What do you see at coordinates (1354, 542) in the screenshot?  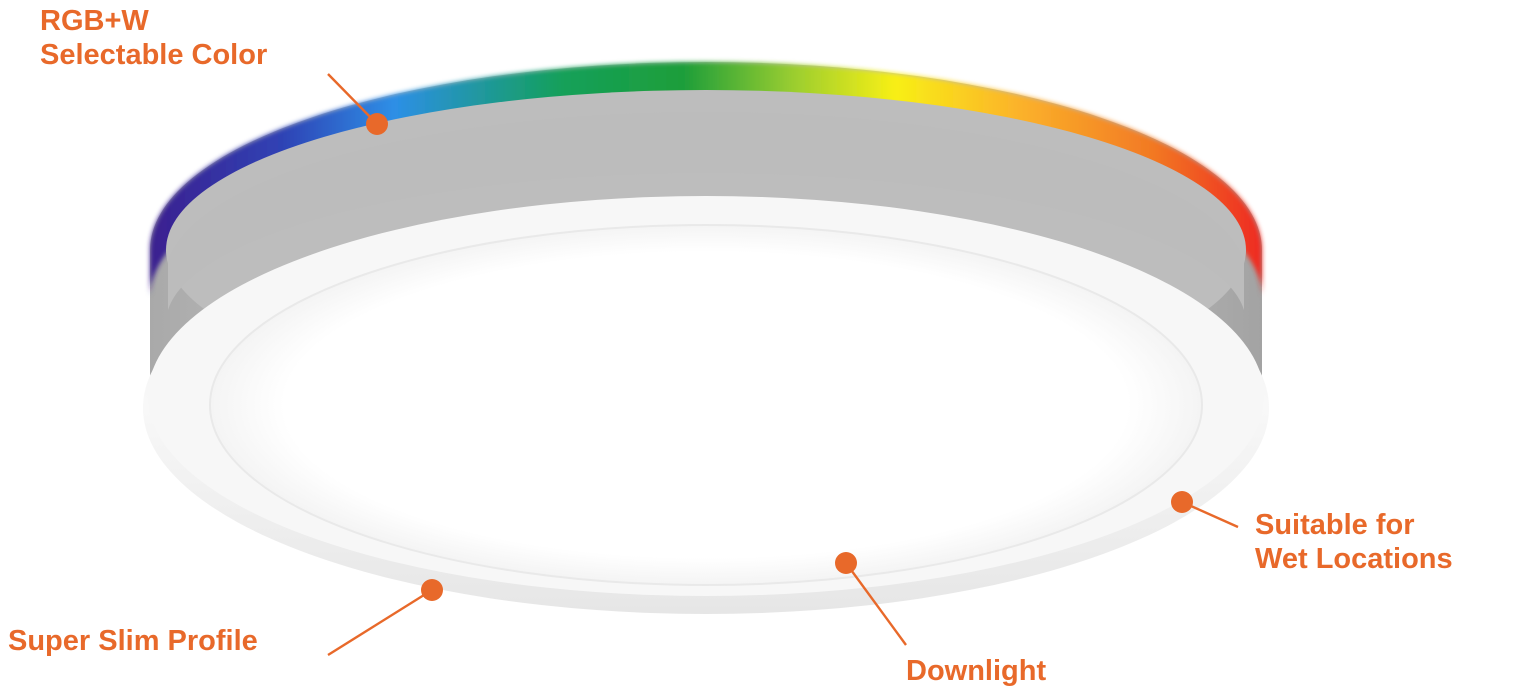 I see `callout-wet-locations: Suitable for Wet Locations` at bounding box center [1354, 542].